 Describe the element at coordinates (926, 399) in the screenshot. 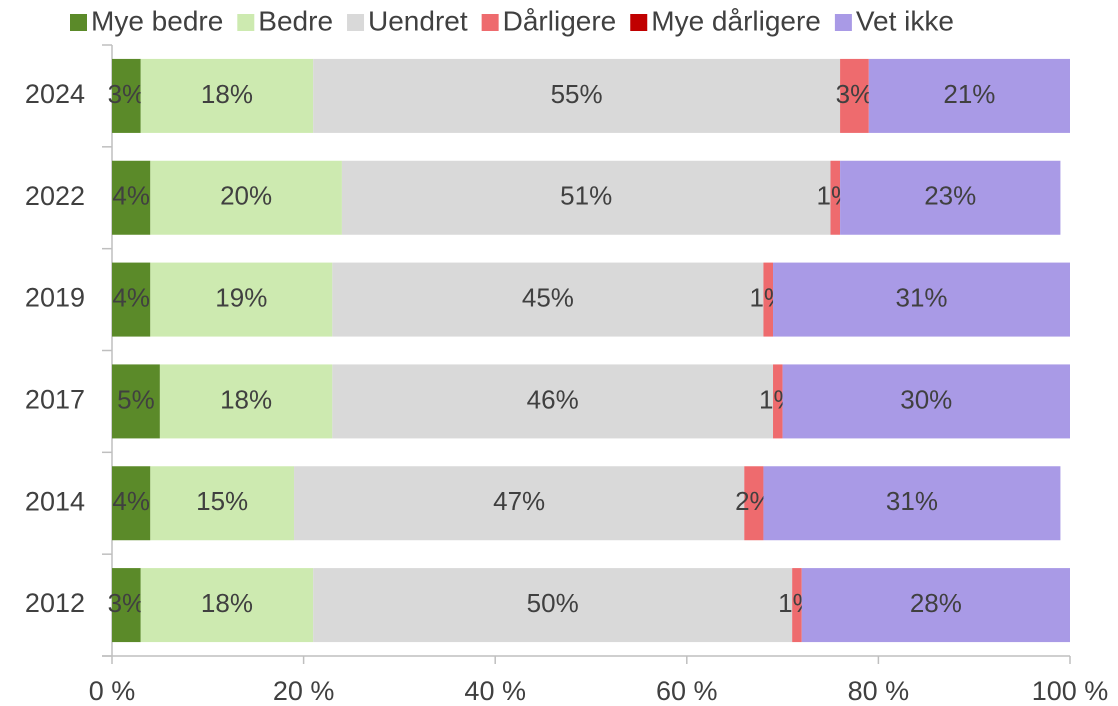

I see `data-label: 30%` at that location.